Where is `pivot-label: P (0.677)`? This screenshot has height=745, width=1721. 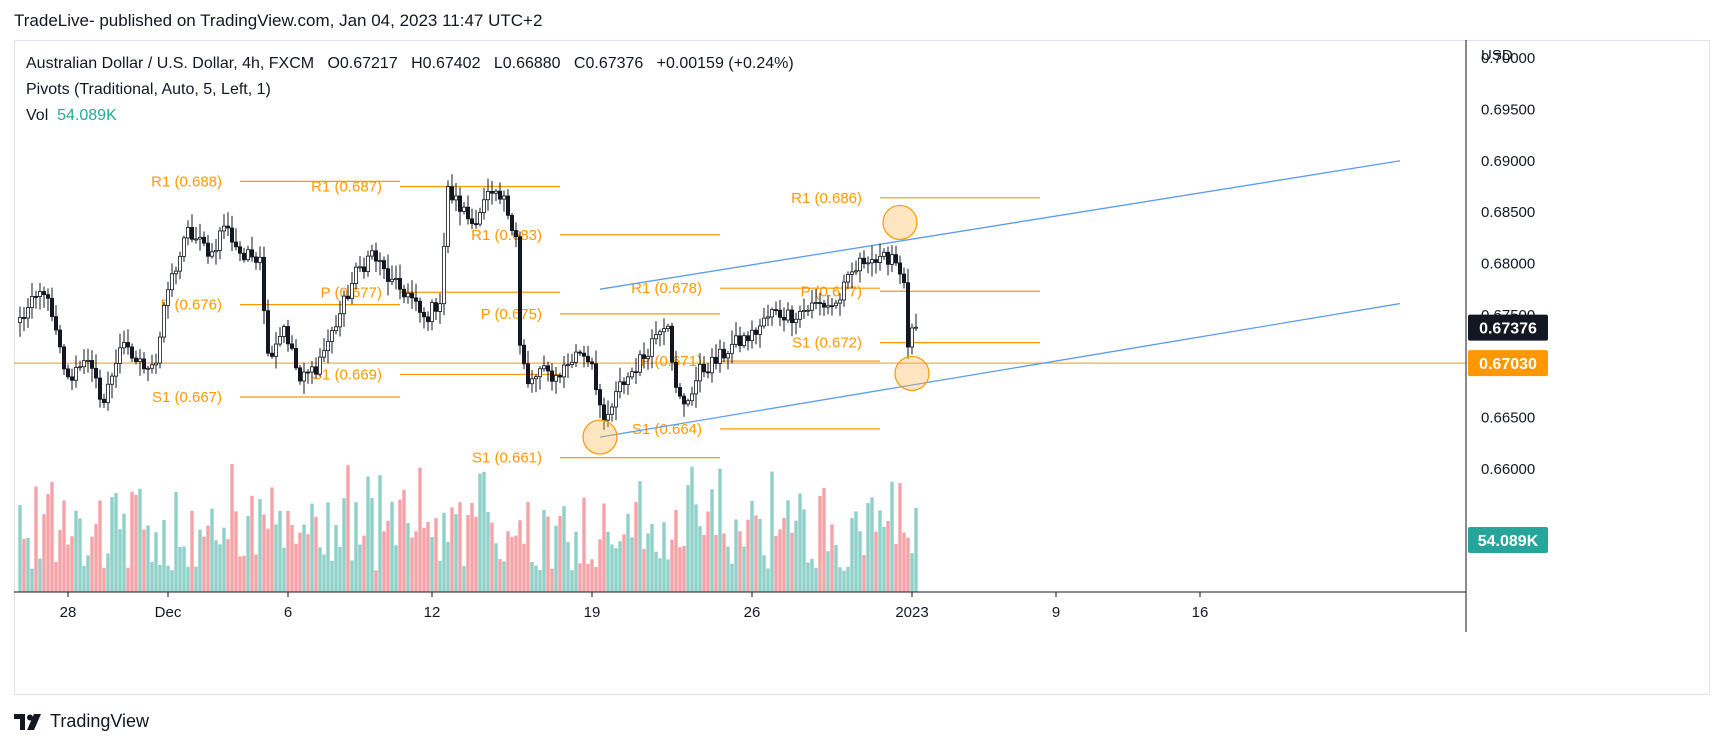 pivot-label: P (0.677) is located at coordinates (831, 291).